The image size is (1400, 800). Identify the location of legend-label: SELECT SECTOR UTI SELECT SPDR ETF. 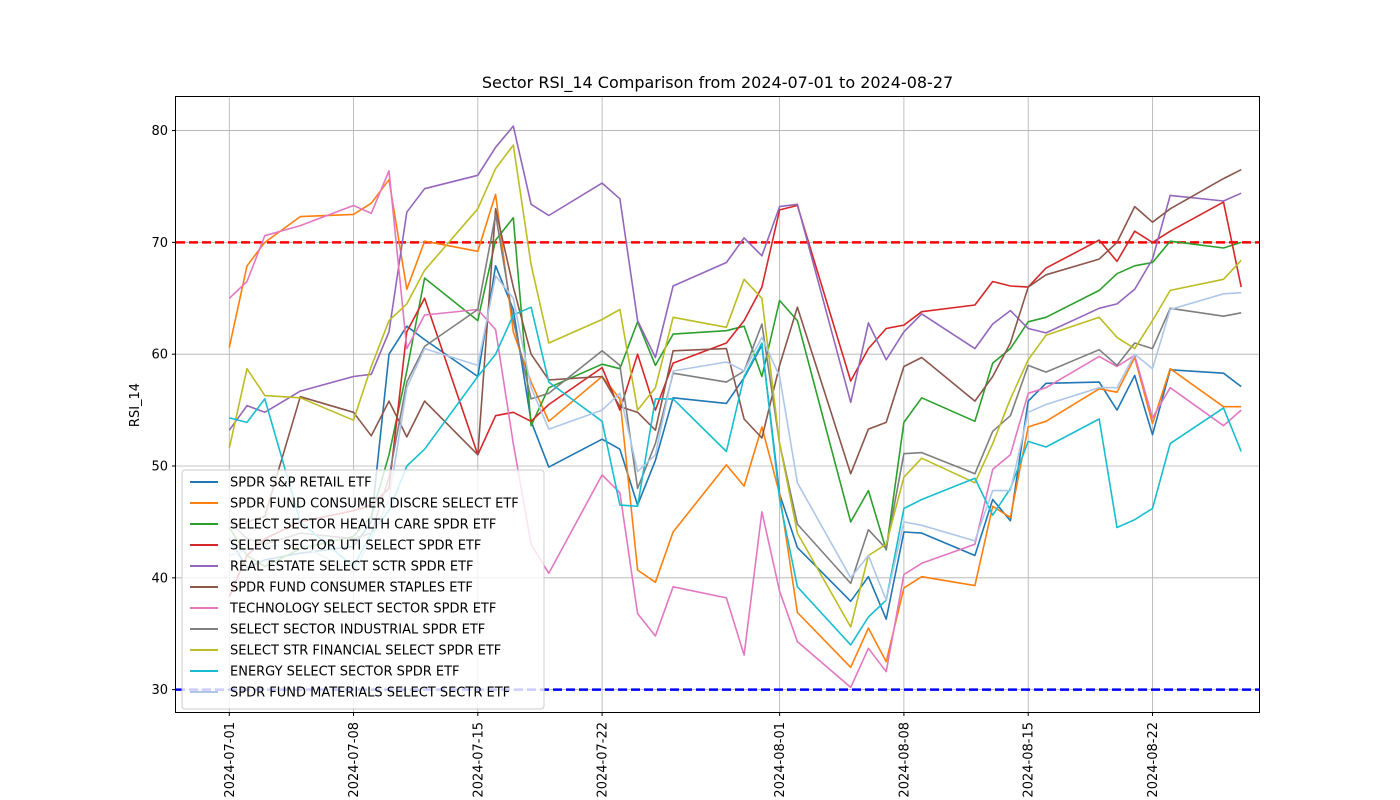
(355, 546).